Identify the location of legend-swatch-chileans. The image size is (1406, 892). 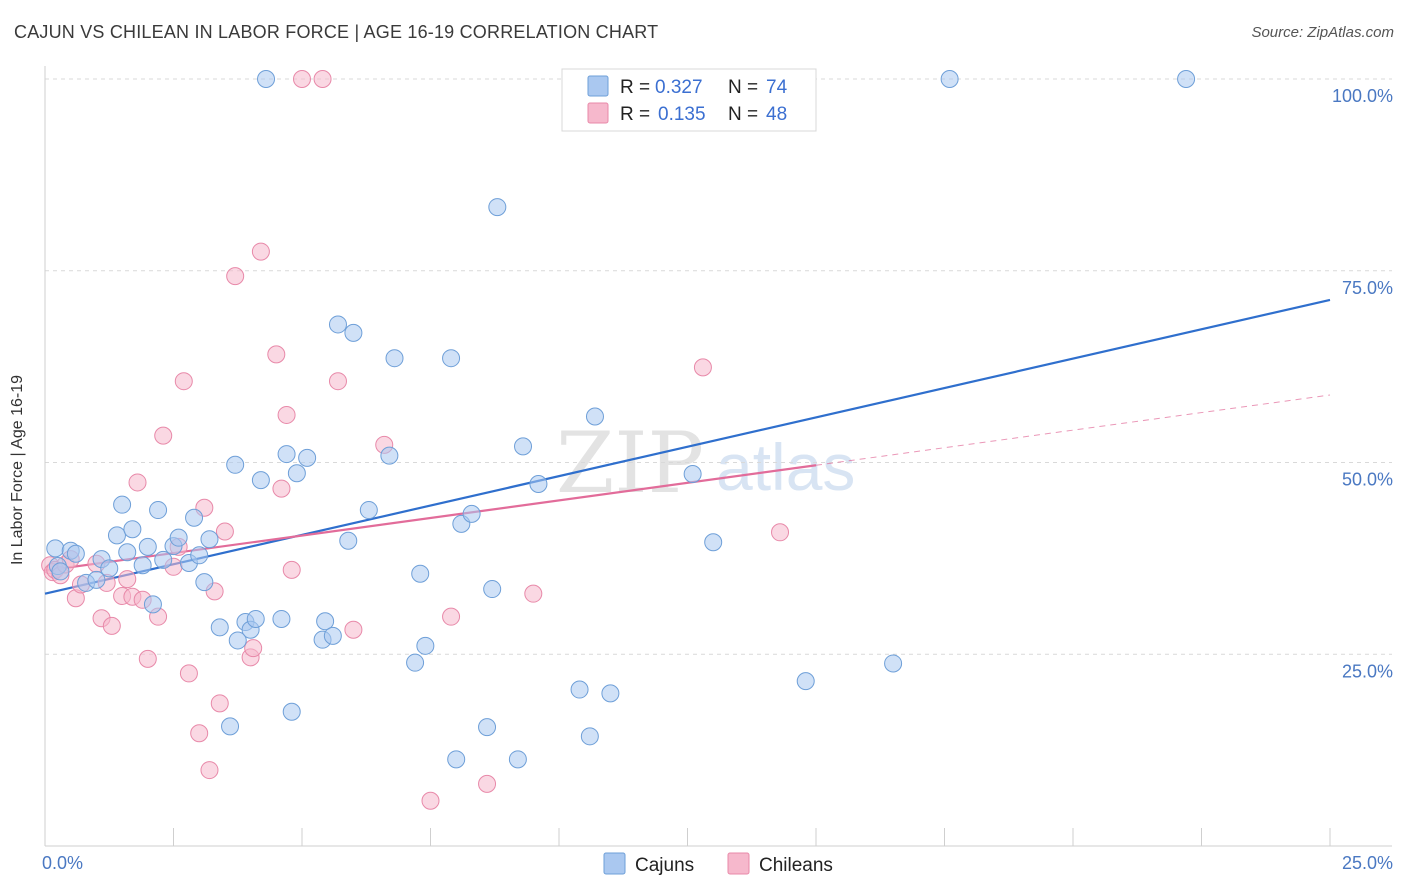
(598, 113).